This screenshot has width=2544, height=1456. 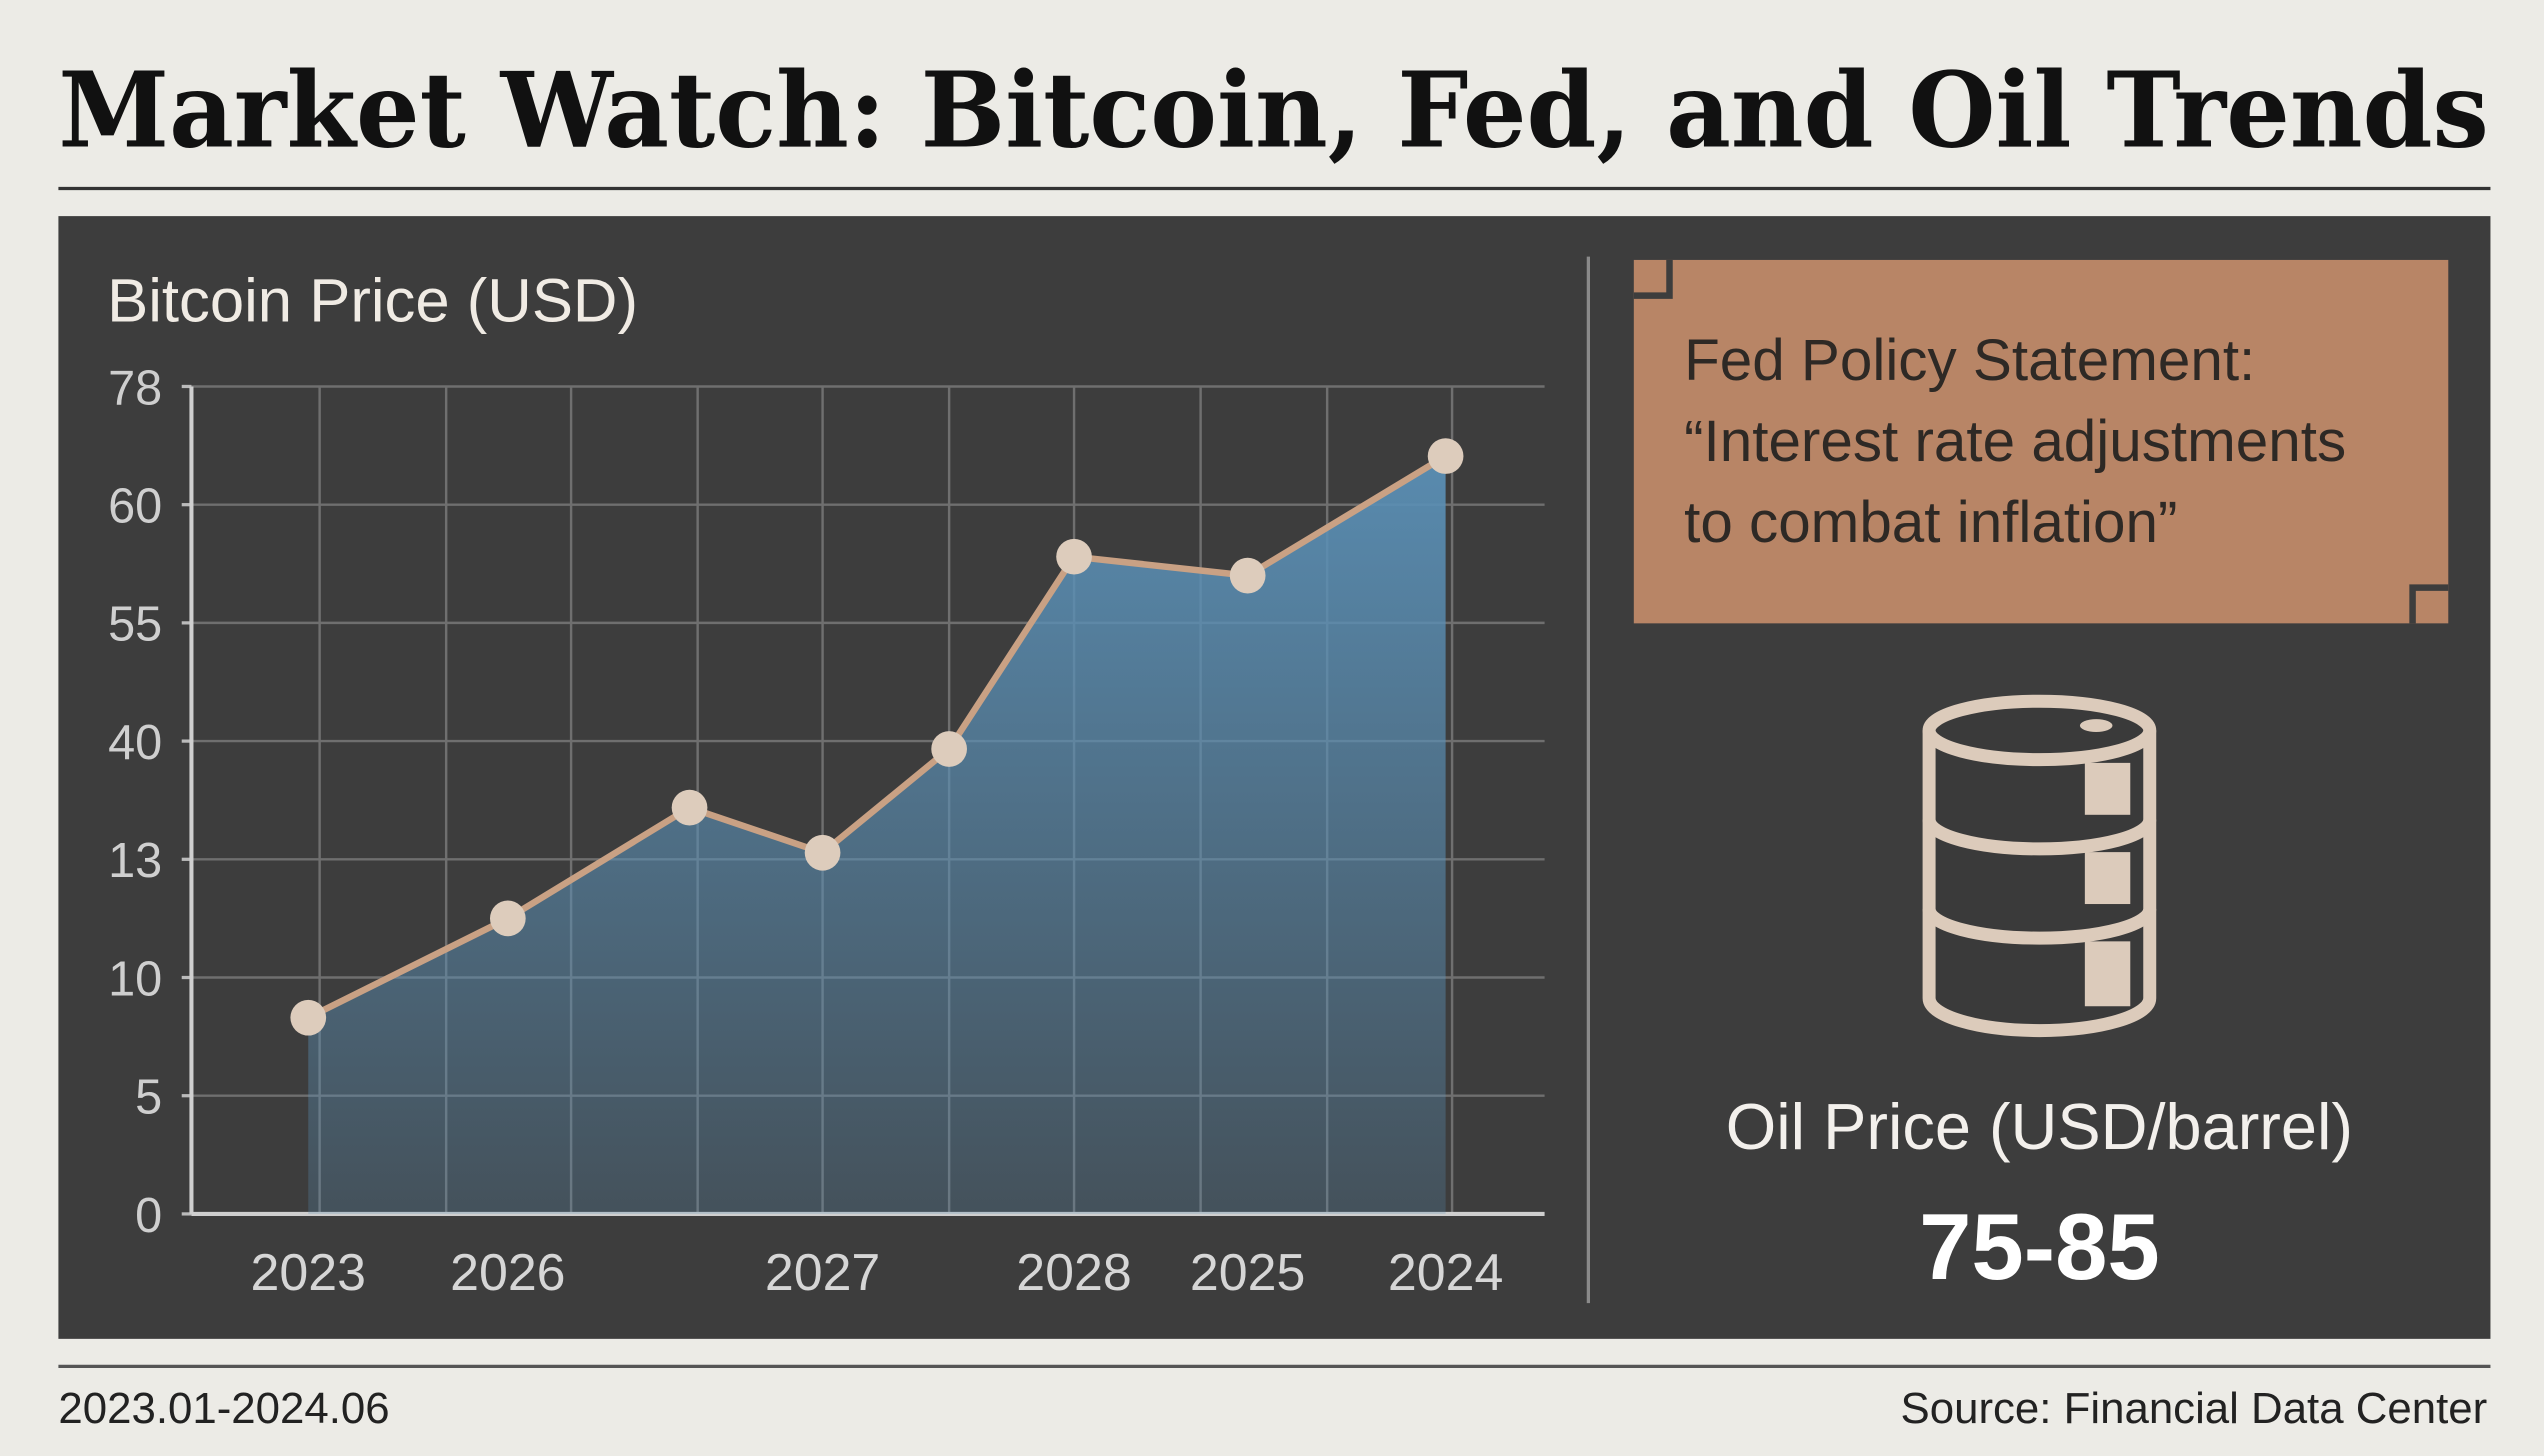 What do you see at coordinates (135, 507) in the screenshot?
I see `y-tick-label: 60` at bounding box center [135, 507].